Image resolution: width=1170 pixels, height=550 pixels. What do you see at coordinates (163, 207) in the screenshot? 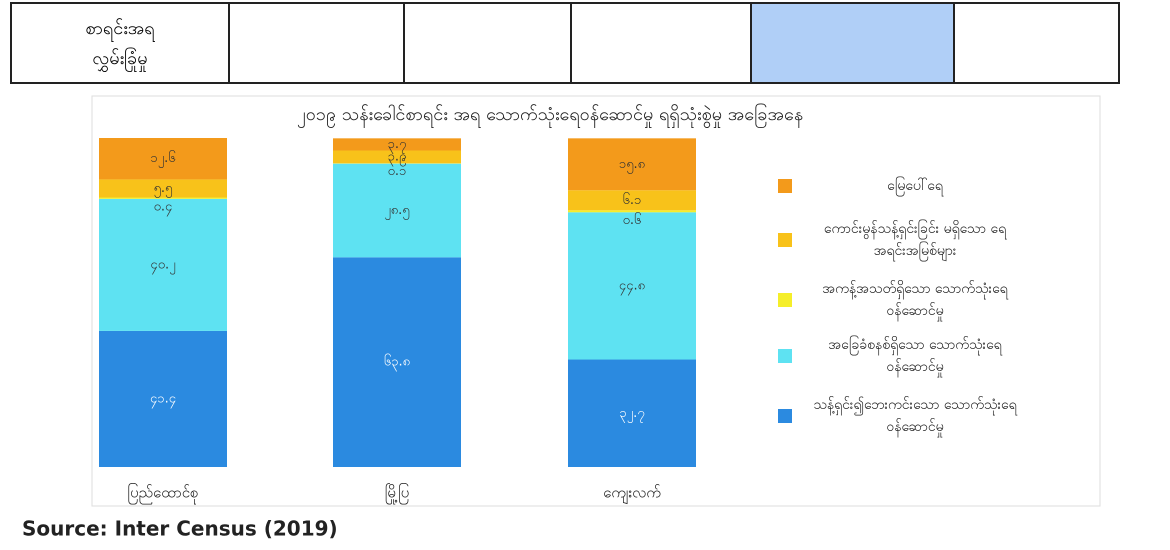
I see `value-label: ၀.၄` at bounding box center [163, 207].